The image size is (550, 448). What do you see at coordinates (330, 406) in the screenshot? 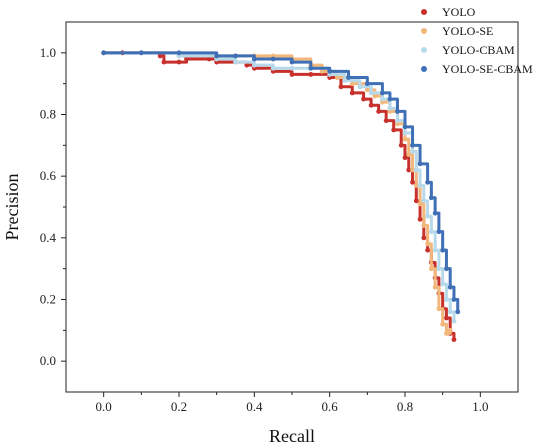
I see `x-tick-label: 0.6` at bounding box center [330, 406].